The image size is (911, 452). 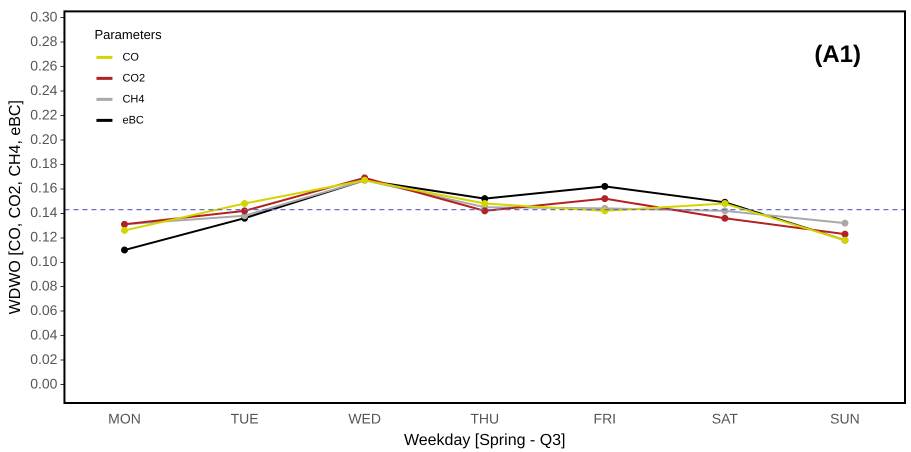 What do you see at coordinates (128, 34) in the screenshot?
I see `legend-title: Parameters` at bounding box center [128, 34].